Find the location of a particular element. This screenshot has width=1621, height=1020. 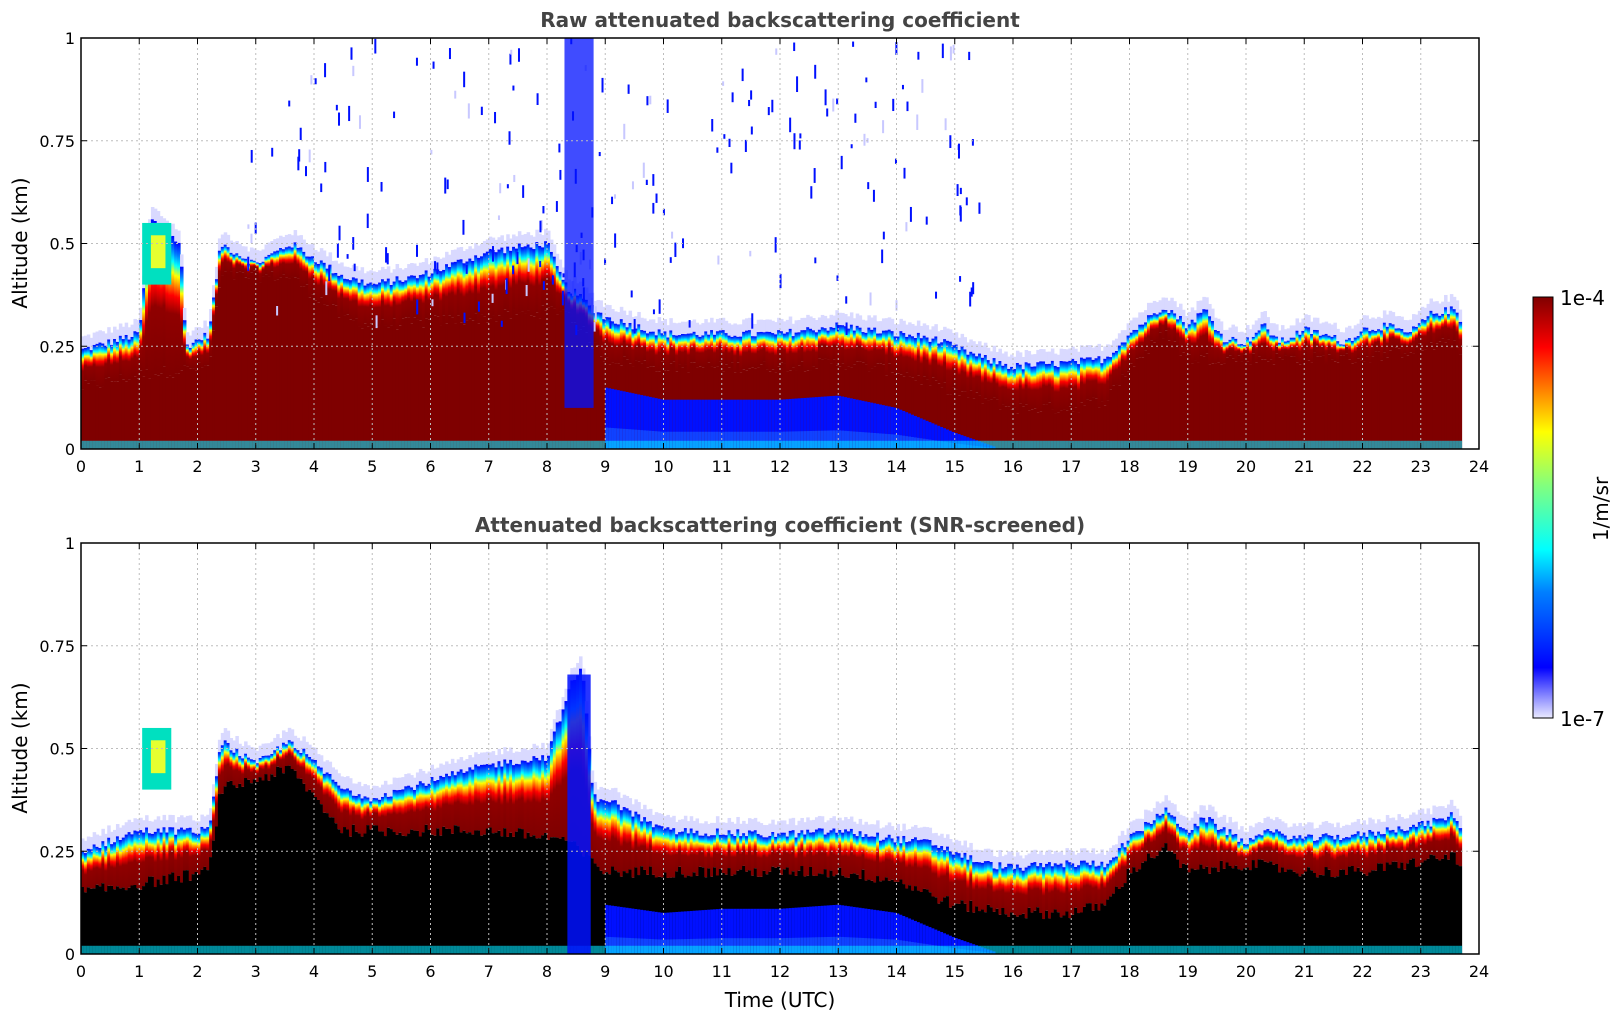

y-tick-label: 0.5 is located at coordinates (62, 749).